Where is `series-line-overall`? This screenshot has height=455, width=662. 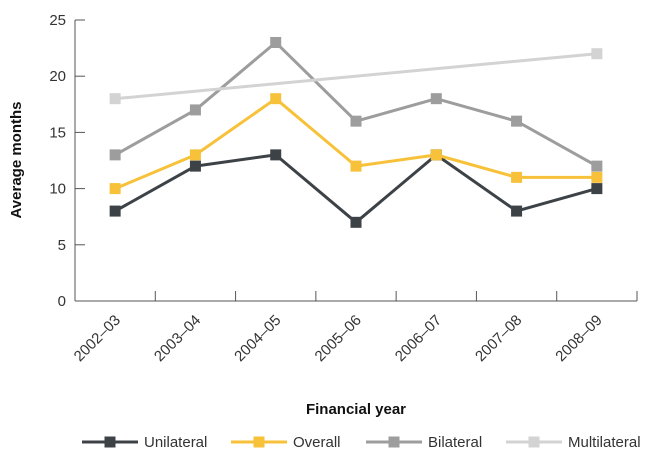
series-line-overall is located at coordinates (355, 143).